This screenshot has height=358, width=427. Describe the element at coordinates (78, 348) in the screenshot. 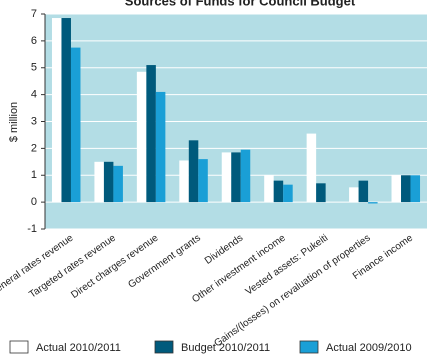

I see `legend-label: Actual 2010/2011` at that location.